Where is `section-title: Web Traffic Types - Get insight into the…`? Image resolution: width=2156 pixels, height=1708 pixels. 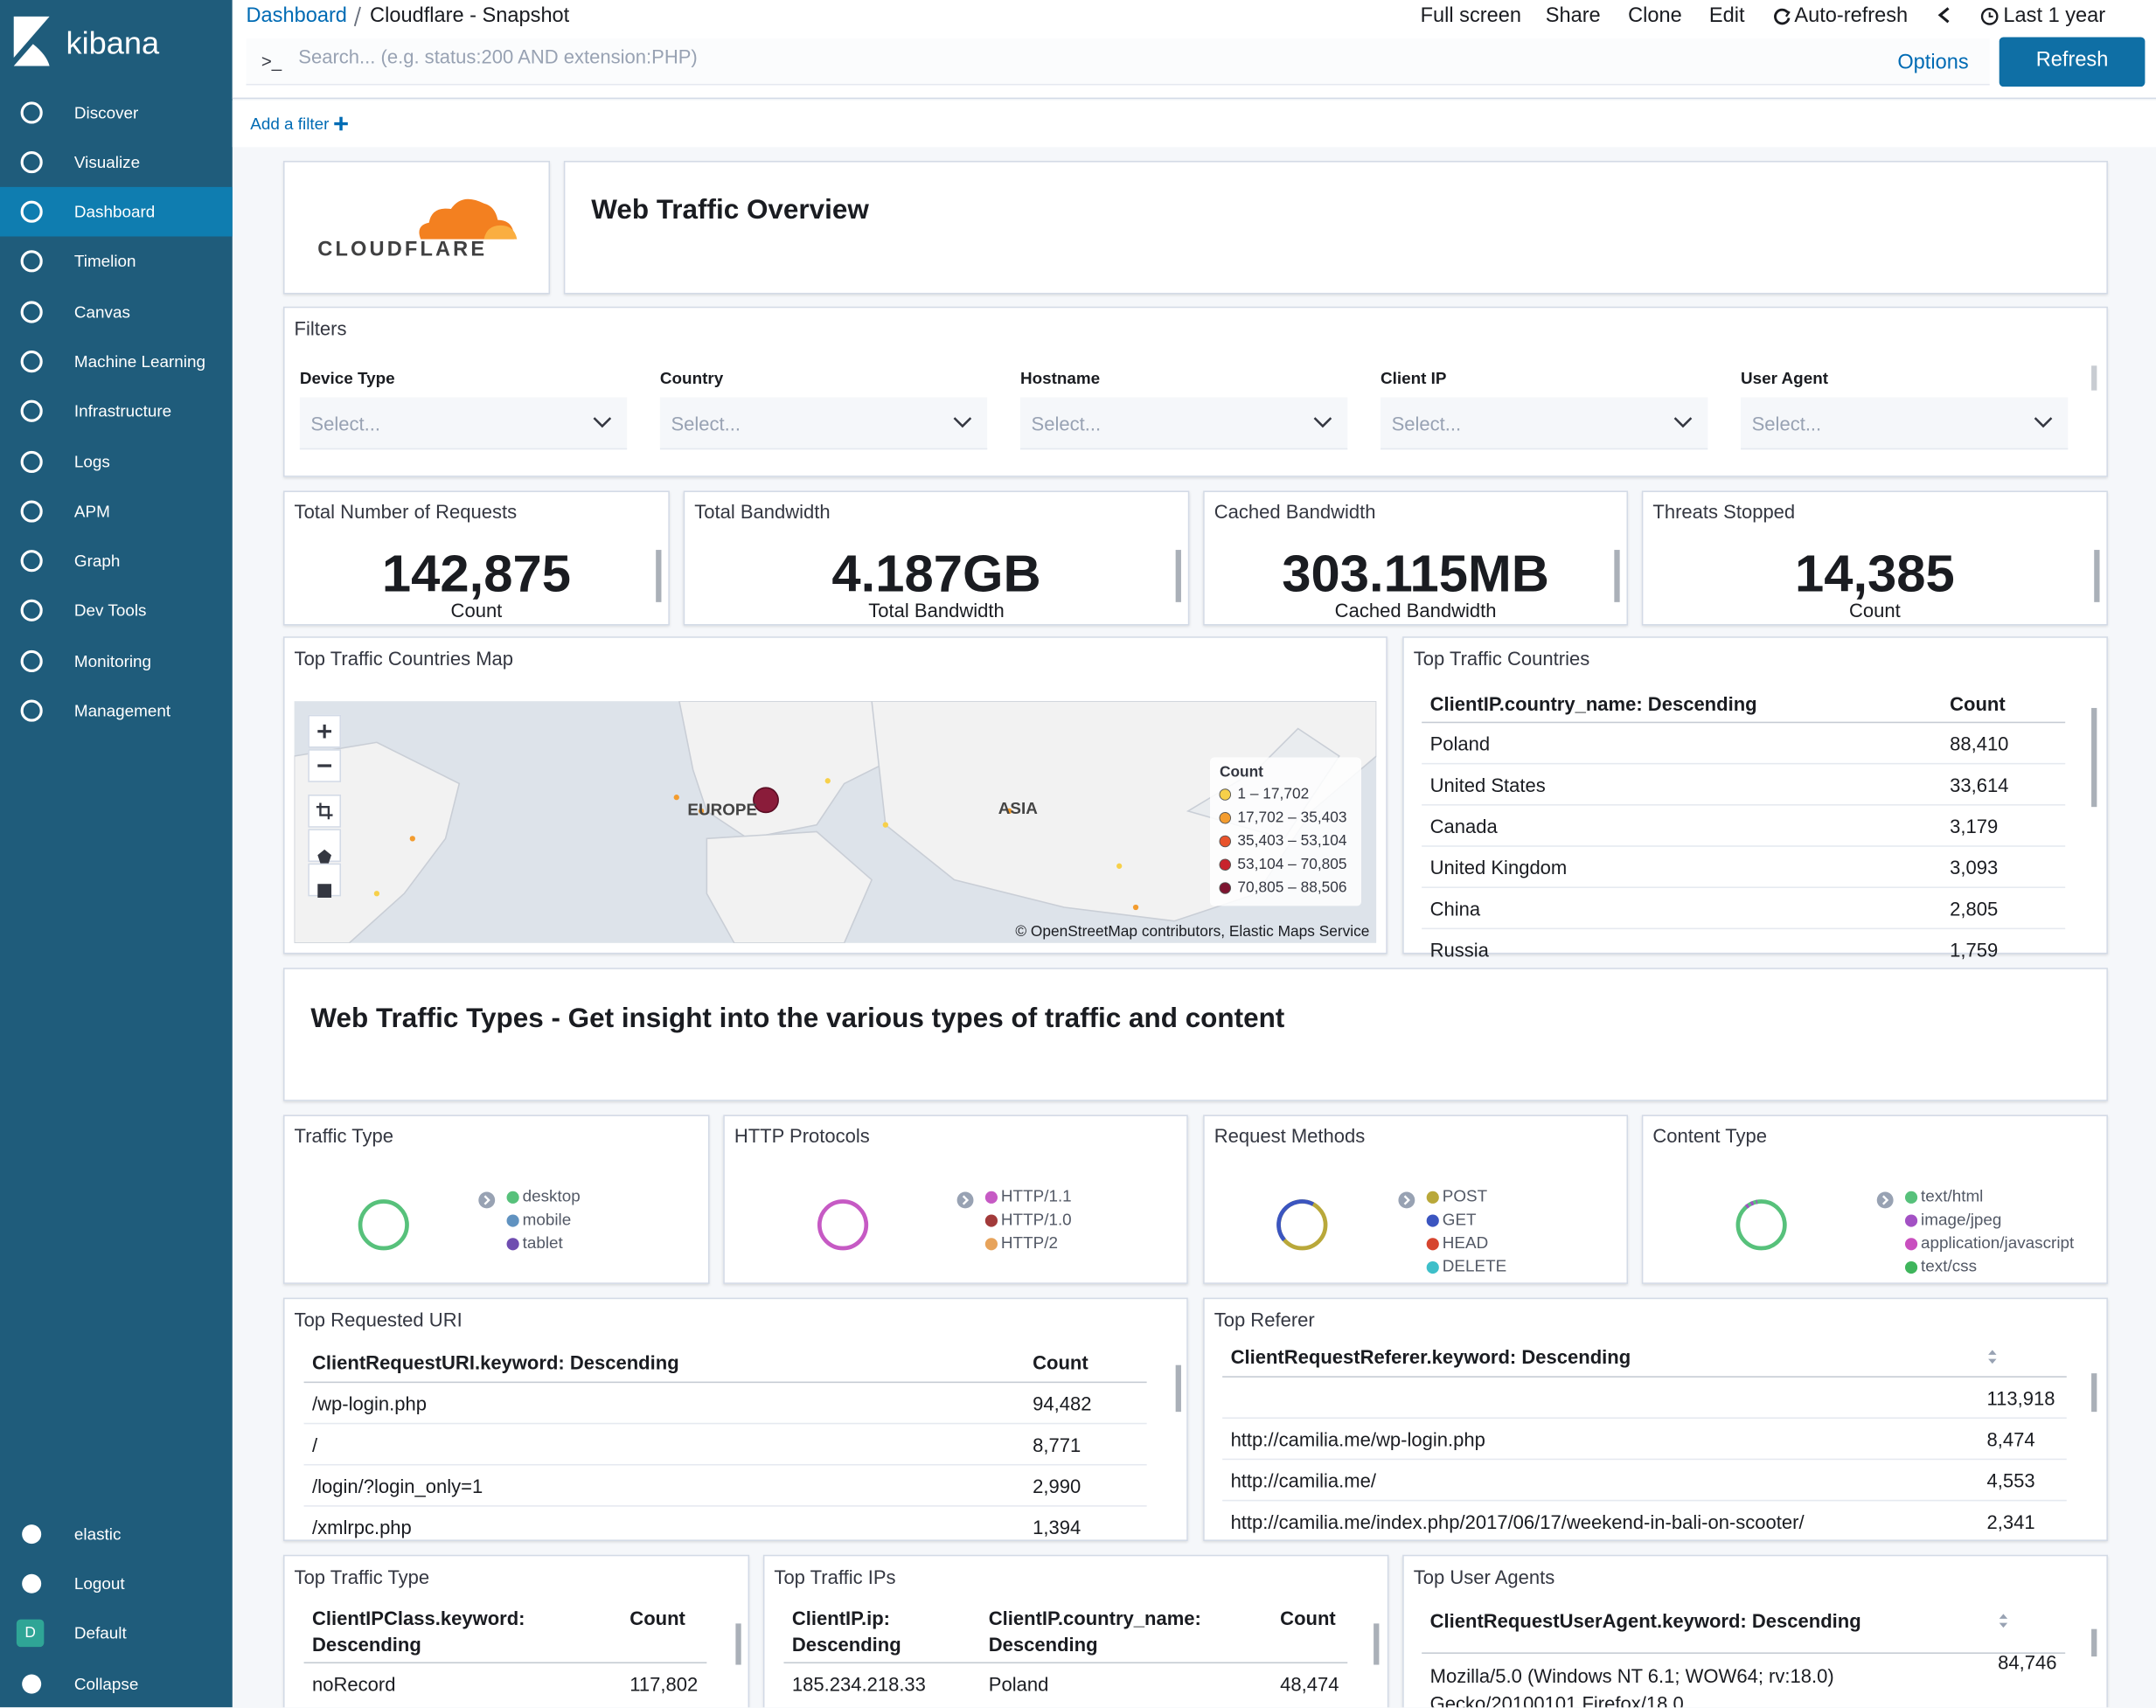
section-title: Web Traffic Types - Get insight into the… is located at coordinates (797, 1018).